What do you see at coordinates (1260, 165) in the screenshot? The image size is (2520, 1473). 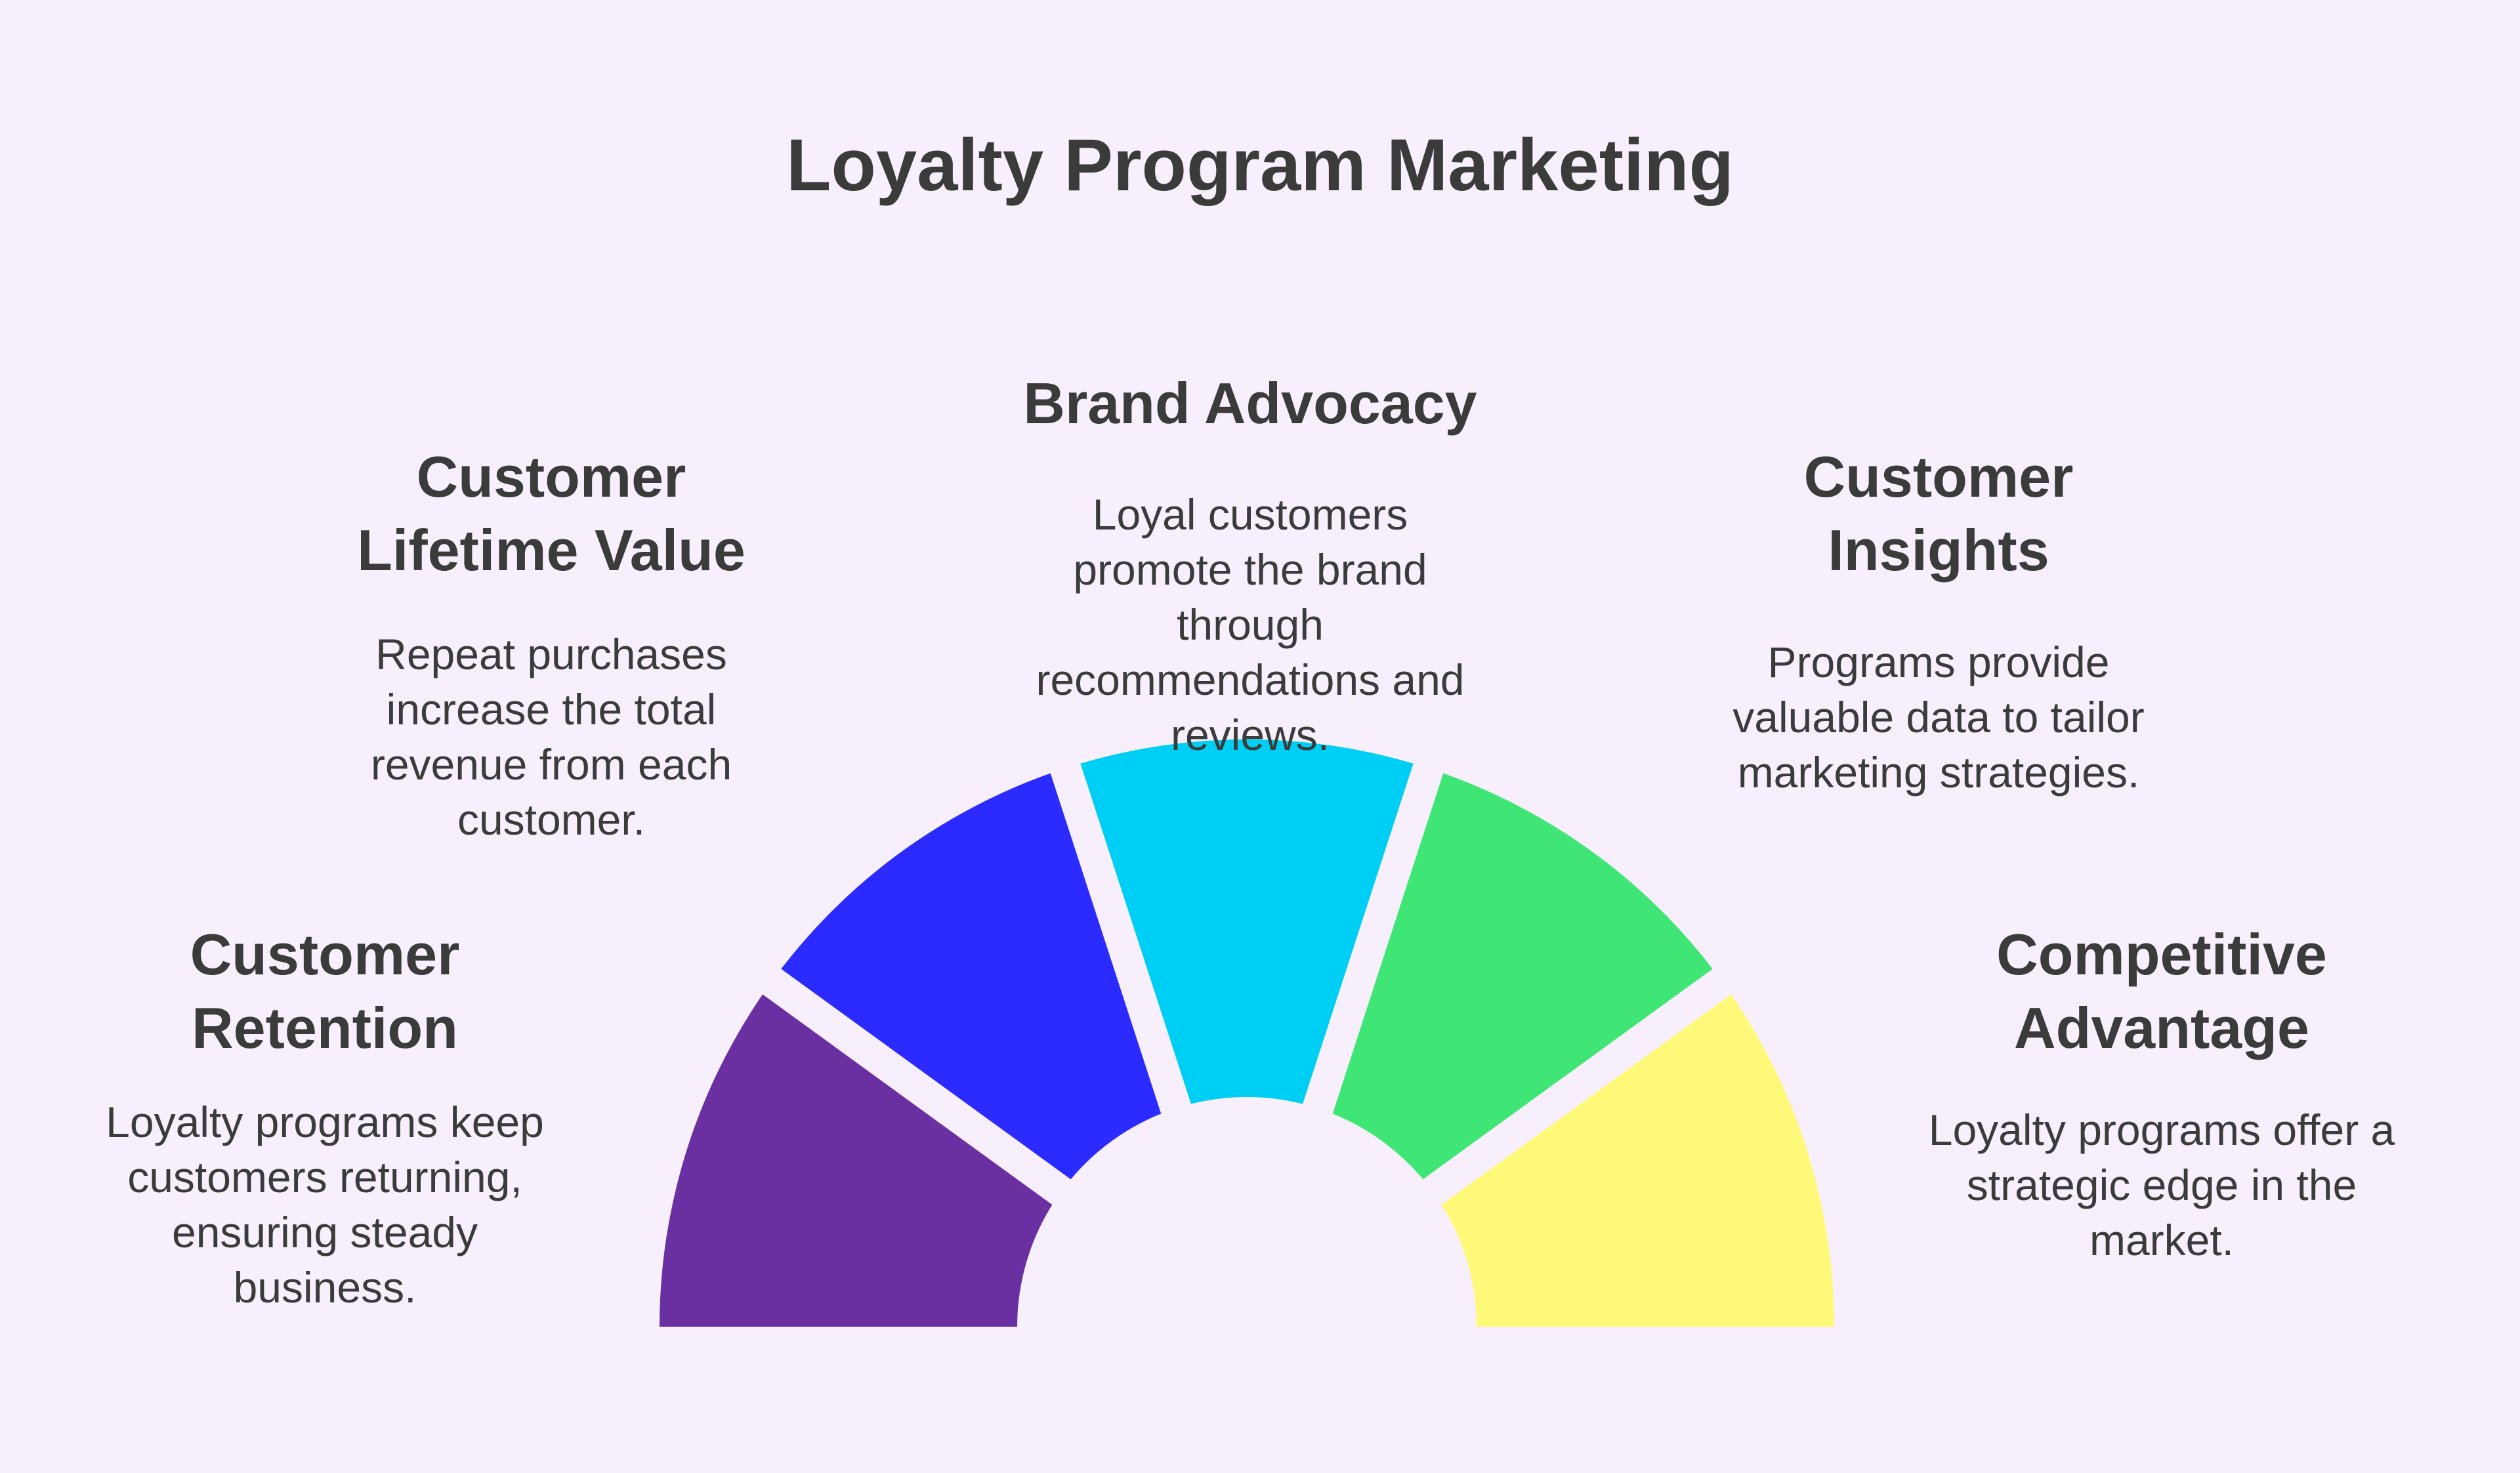 I see `page-title: Loyalty Program Marketing` at bounding box center [1260, 165].